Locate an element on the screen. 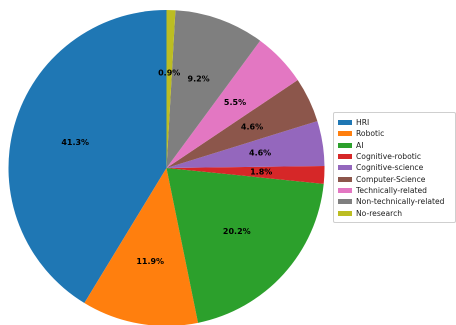 This screenshot has height=325, width=456. legend-label: Non-technically-related is located at coordinates (400, 202).